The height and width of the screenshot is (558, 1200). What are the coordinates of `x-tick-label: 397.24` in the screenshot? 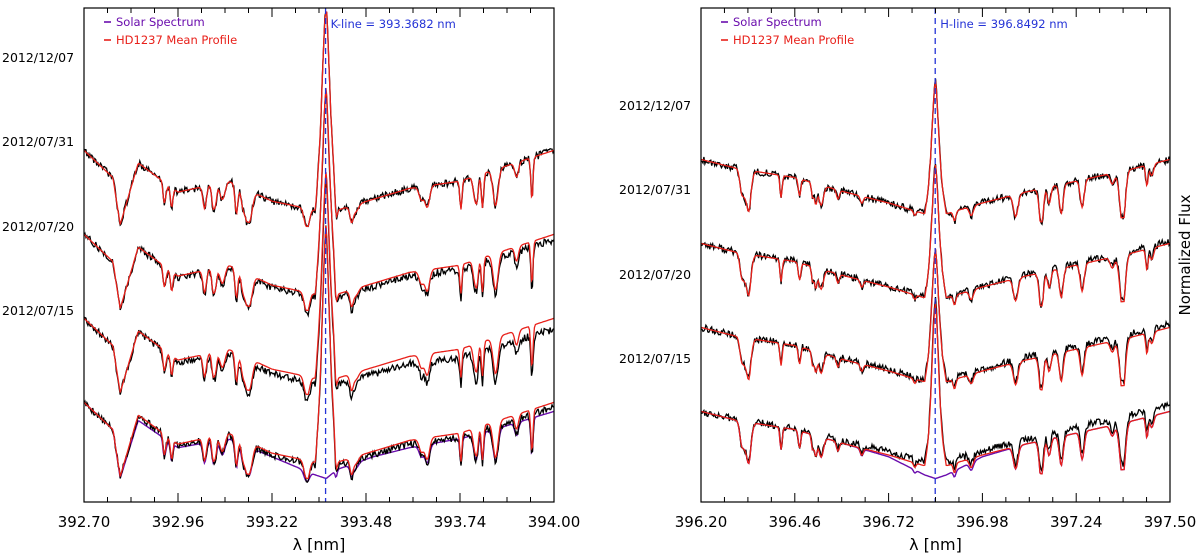 It's located at (1076, 522).